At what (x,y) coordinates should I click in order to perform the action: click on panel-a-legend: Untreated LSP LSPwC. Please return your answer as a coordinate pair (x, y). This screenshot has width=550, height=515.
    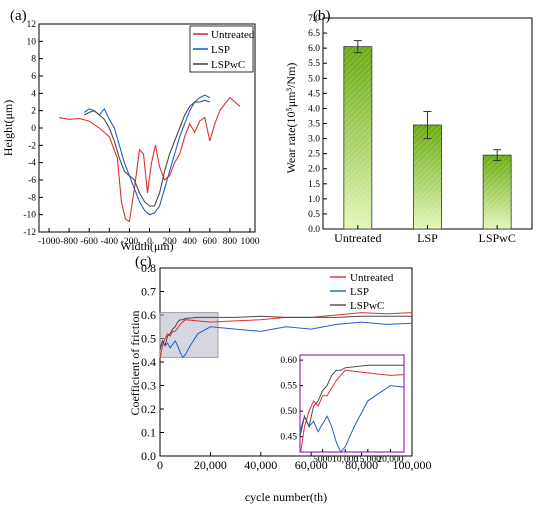
    Looking at the image, I should click on (222, 49).